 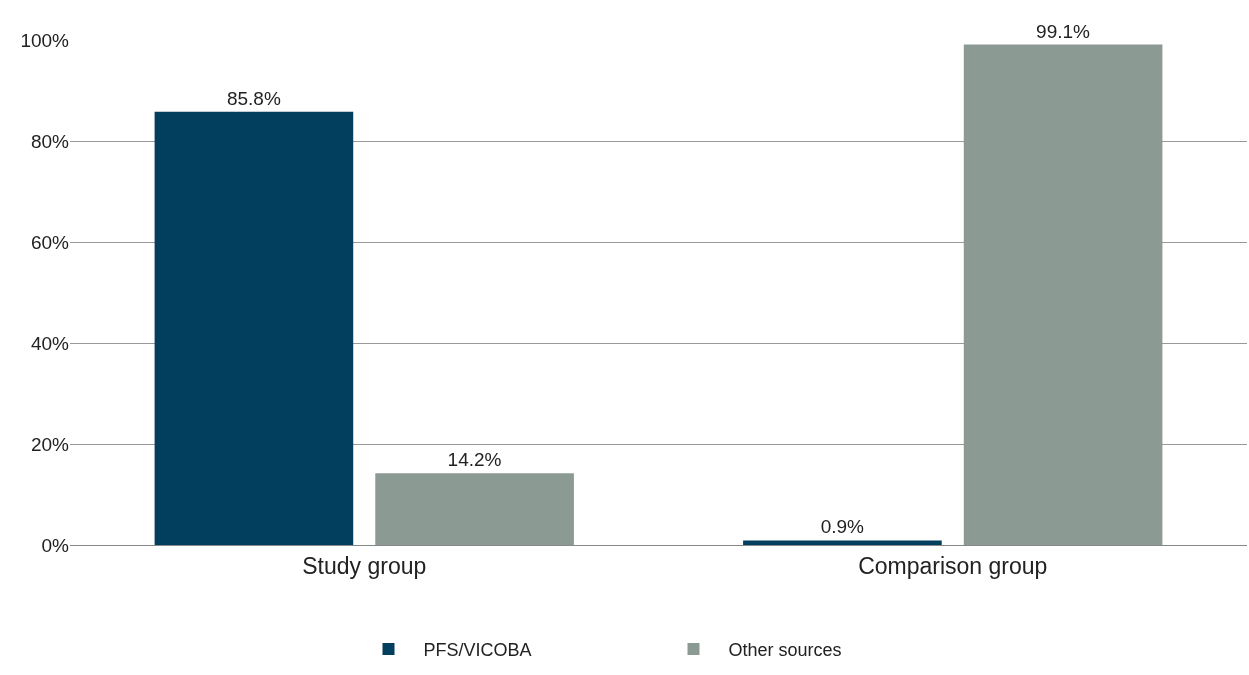 I want to click on y-tick-label: 60%, so click(x=50, y=242).